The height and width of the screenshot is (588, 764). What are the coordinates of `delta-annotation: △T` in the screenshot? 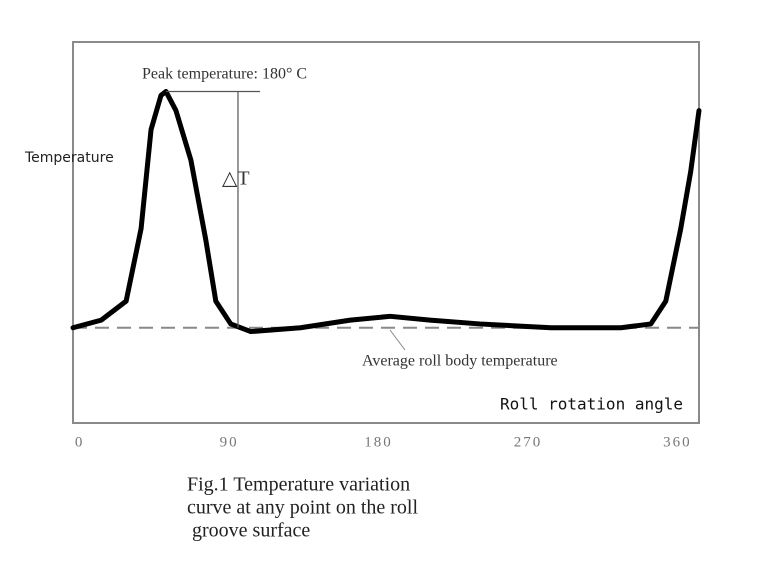 It's located at (236, 179).